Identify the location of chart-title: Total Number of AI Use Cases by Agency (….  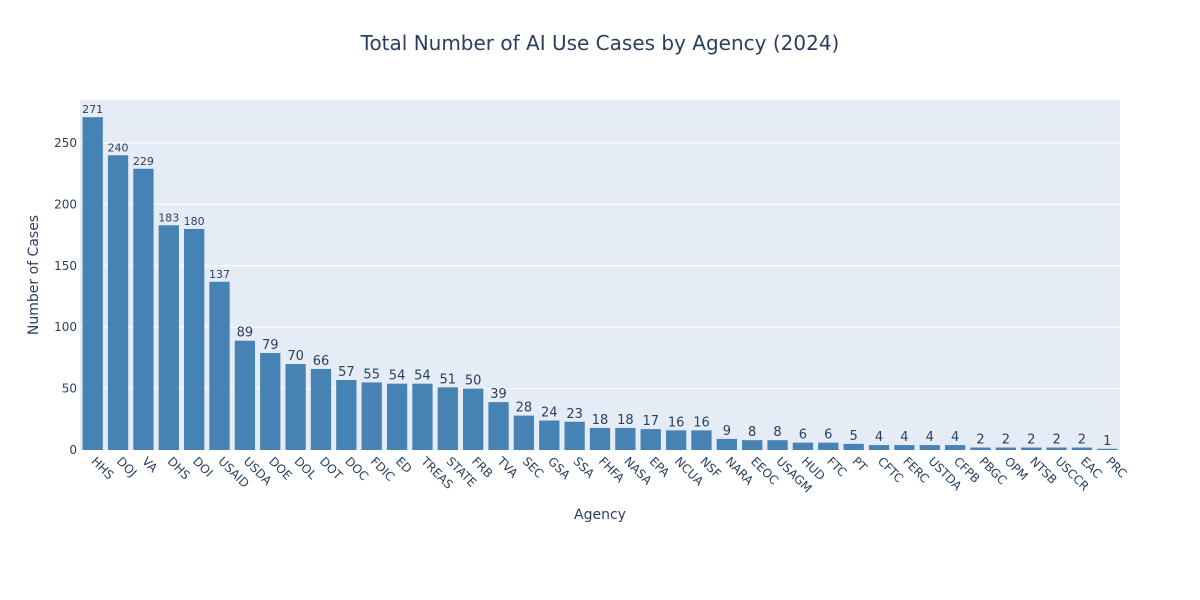
(600, 43).